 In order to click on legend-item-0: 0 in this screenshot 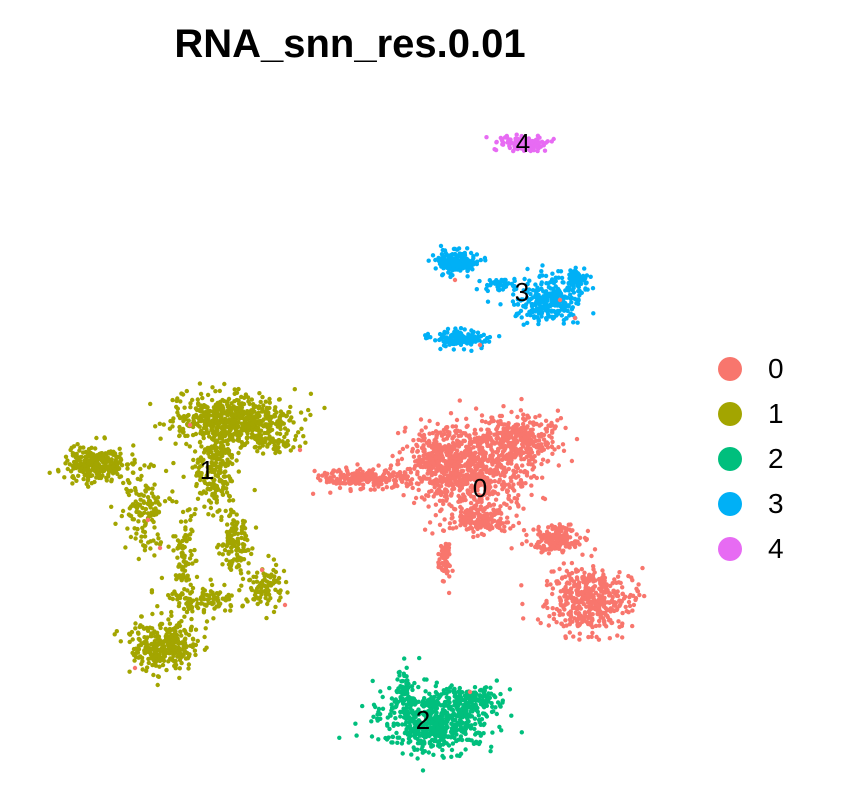, I will do `click(748, 368)`.